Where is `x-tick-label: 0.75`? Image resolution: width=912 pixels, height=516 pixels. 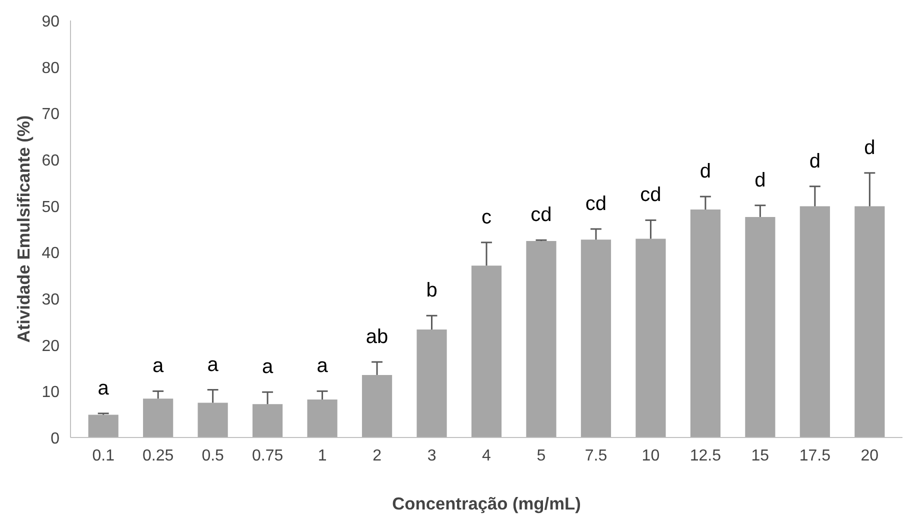
x-tick-label: 0.75 is located at coordinates (268, 456).